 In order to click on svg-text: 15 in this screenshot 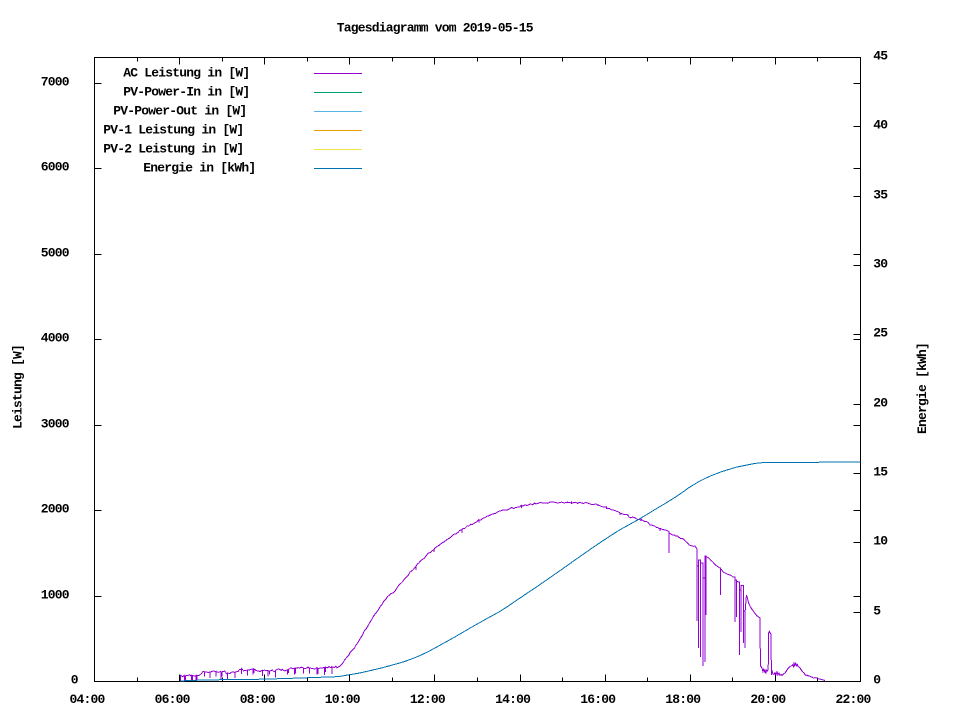, I will do `click(880, 472)`.